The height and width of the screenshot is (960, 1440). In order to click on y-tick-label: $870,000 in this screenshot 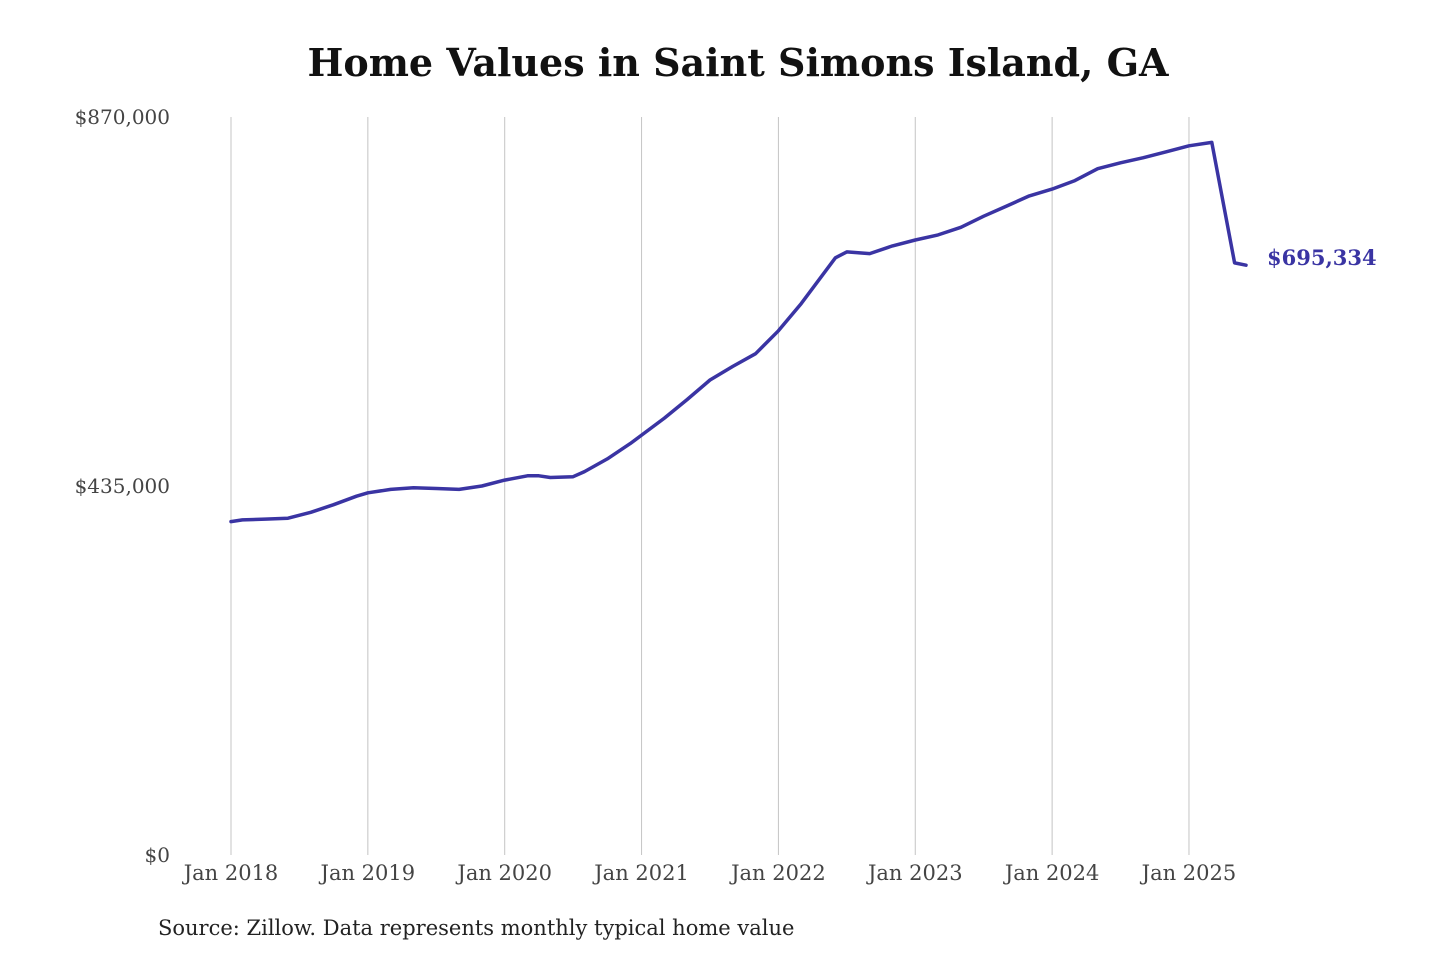, I will do `click(122, 117)`.